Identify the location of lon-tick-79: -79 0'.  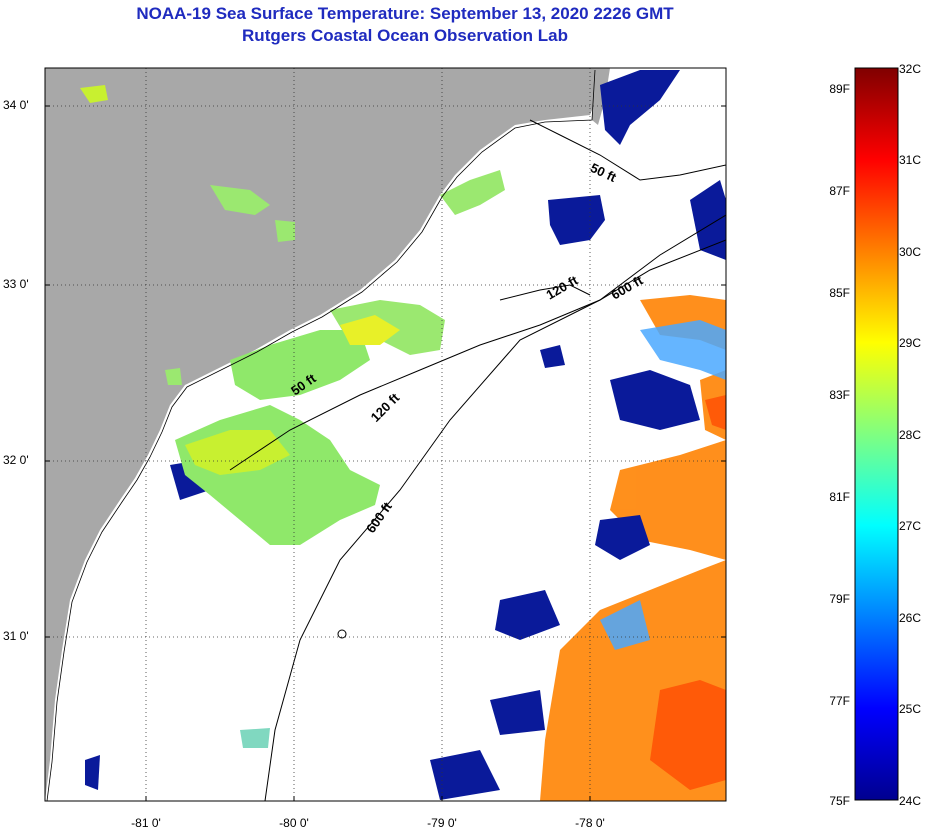
(442, 823).